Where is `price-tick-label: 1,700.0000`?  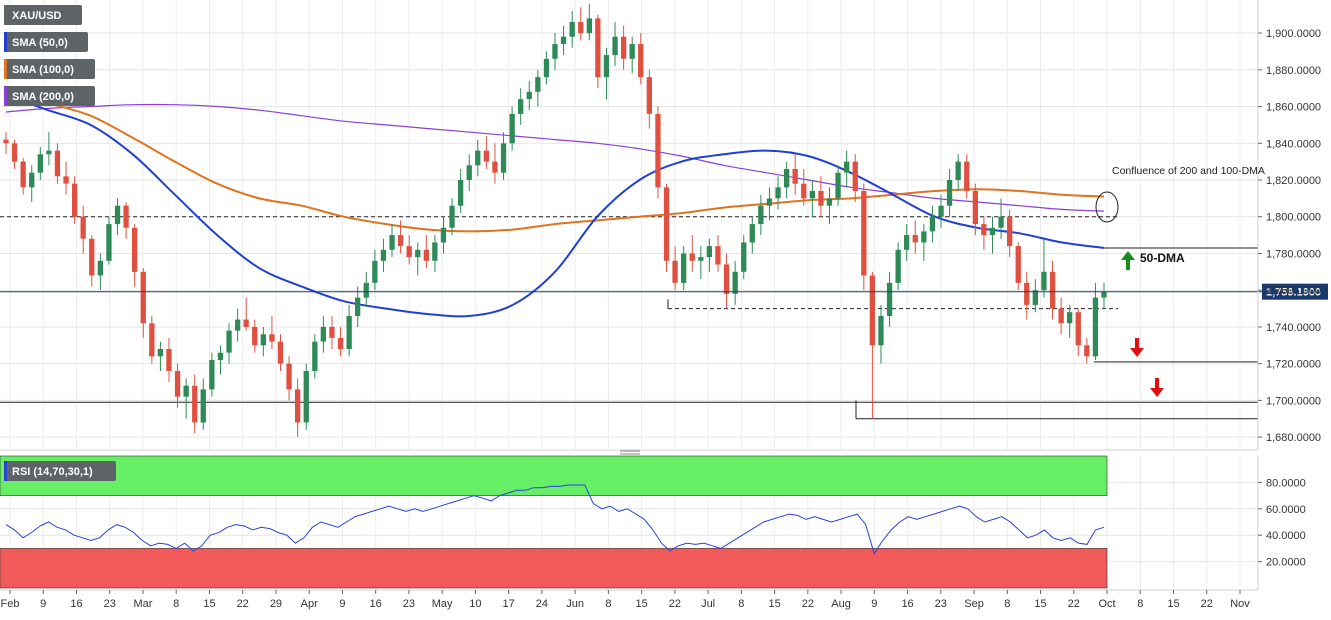 price-tick-label: 1,700.0000 is located at coordinates (1293, 401).